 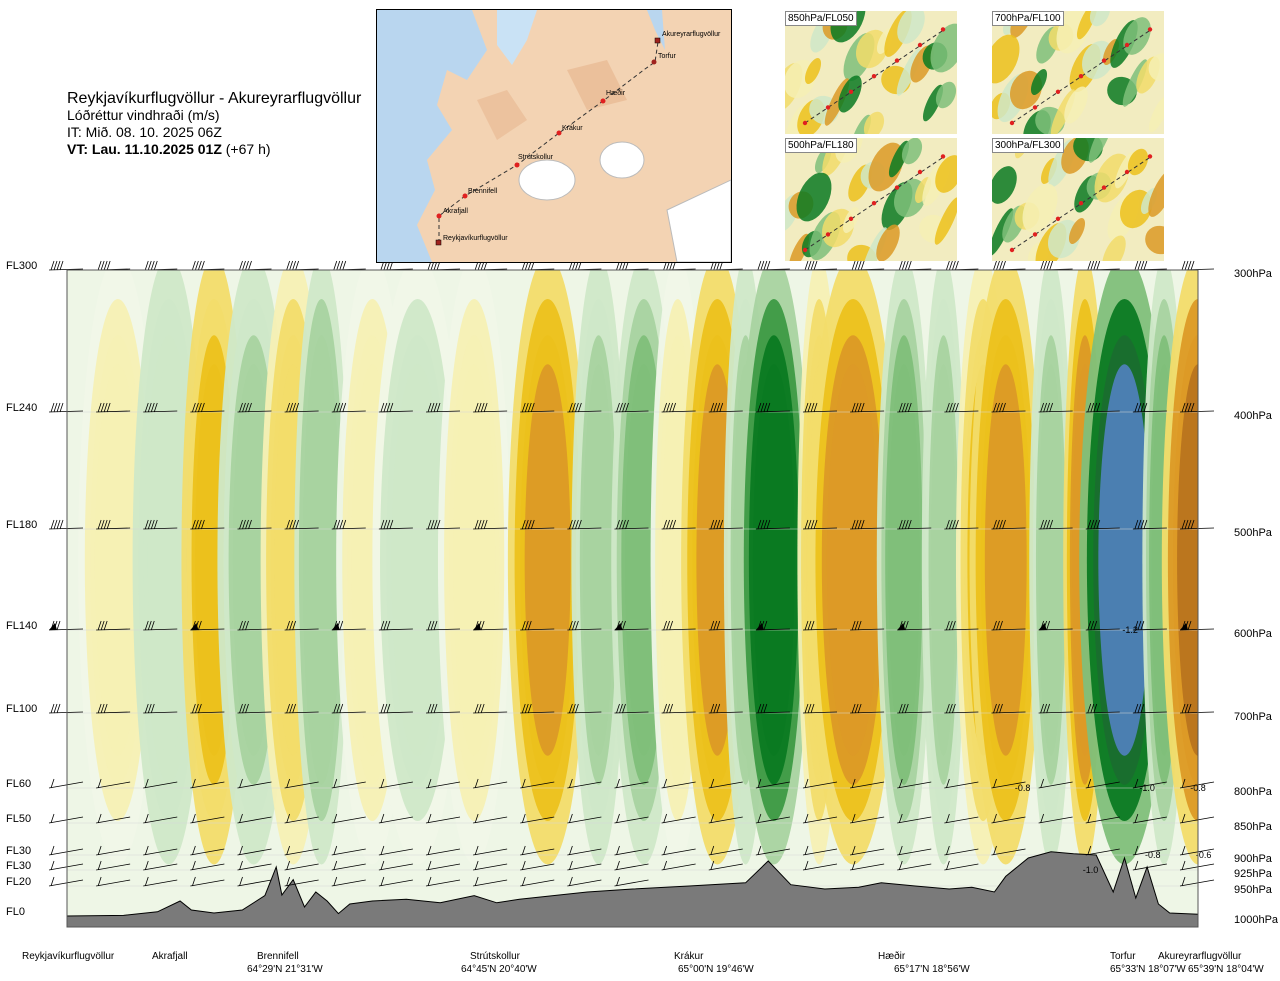 I want to click on loc-name-akureyri: Akureyrarflugvöllur, so click(x=1200, y=956).